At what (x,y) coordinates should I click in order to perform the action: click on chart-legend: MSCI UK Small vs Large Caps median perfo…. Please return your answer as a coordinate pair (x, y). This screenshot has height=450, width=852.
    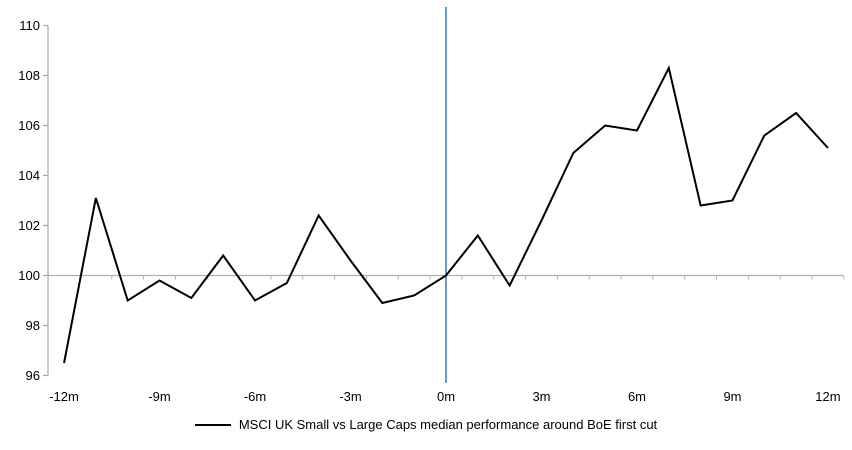
    Looking at the image, I should click on (426, 424).